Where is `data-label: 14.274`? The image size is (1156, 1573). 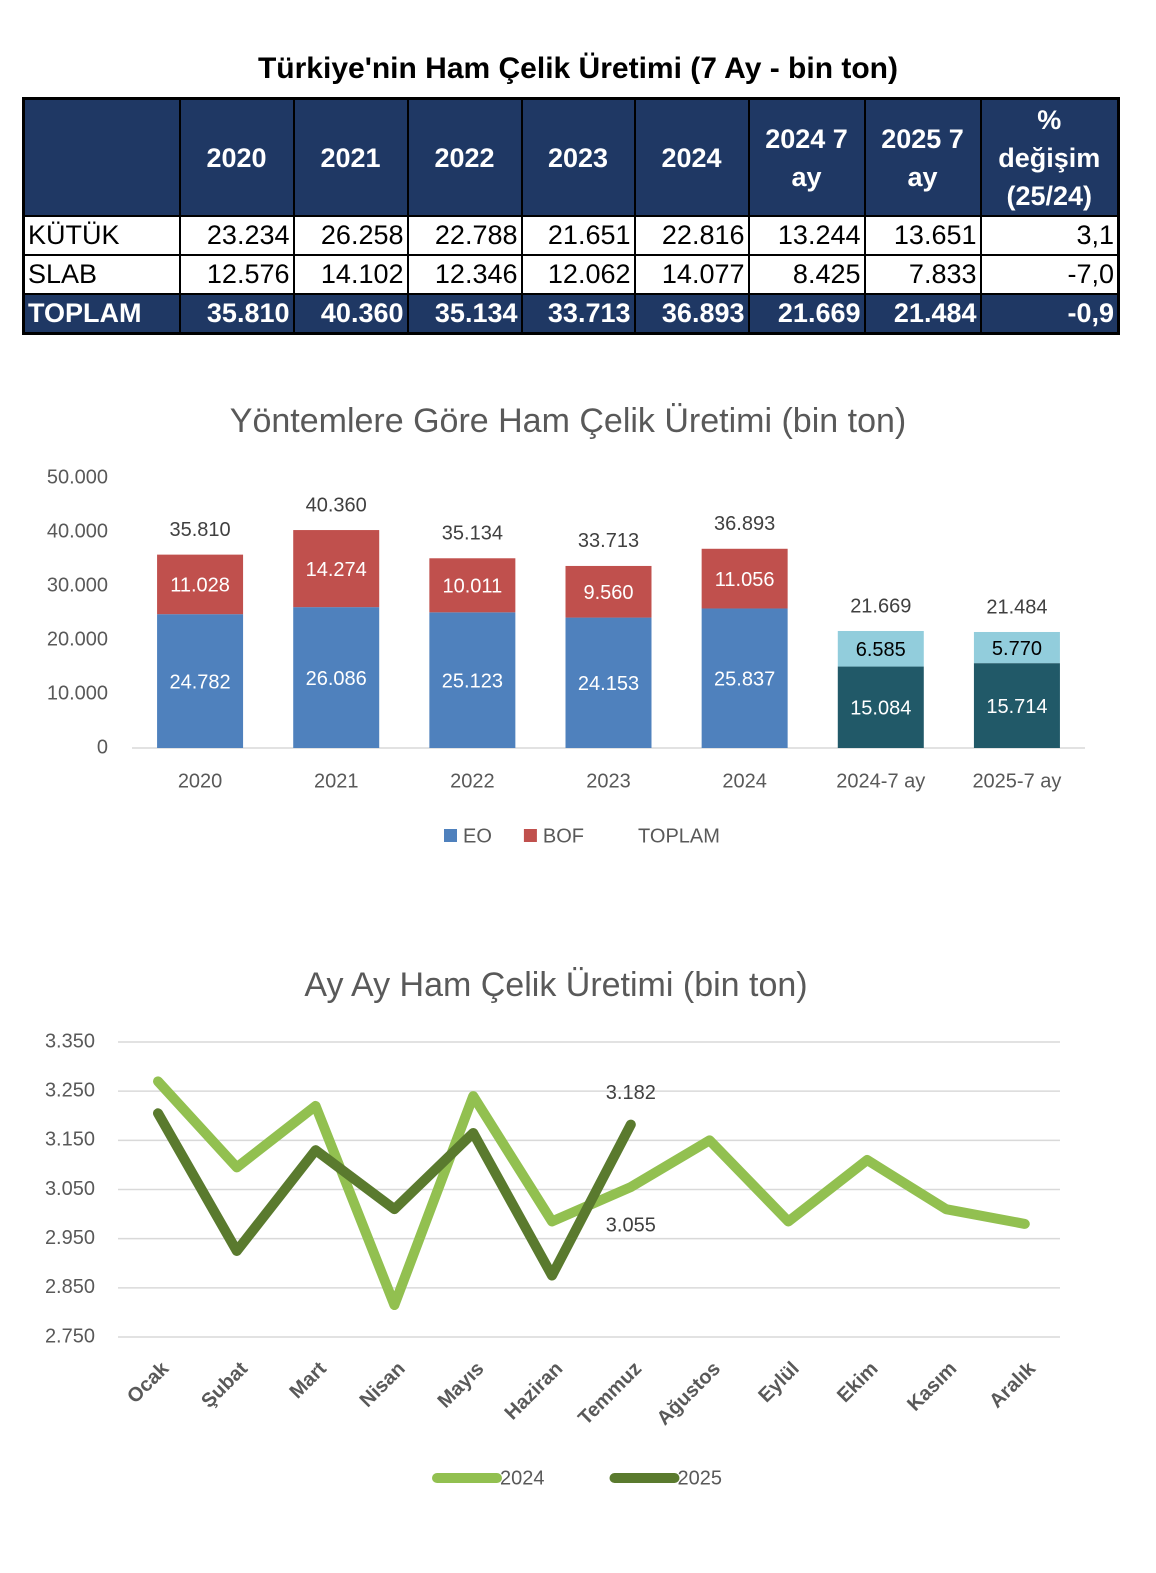
data-label: 14.274 is located at coordinates (336, 570).